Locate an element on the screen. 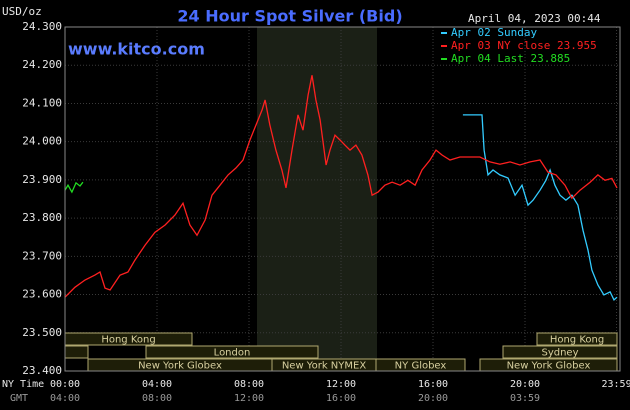 The image size is (630, 410). session-label: London is located at coordinates (232, 353).